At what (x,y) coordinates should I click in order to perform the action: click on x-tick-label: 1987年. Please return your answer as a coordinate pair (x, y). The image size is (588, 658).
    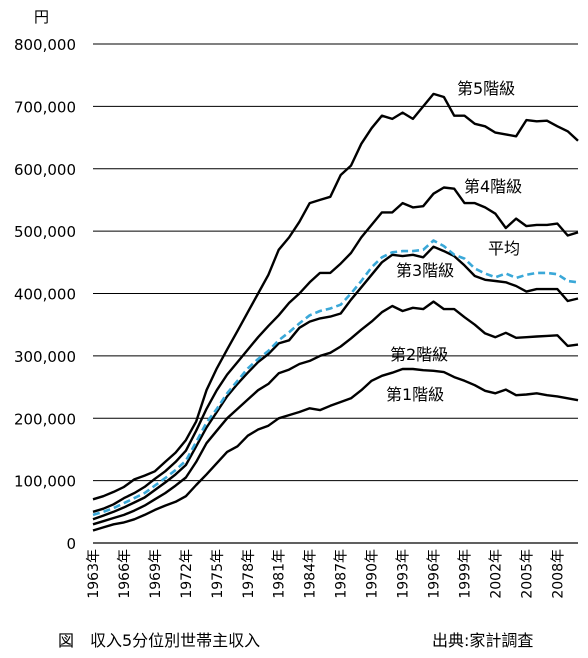
    Looking at the image, I should click on (342, 574).